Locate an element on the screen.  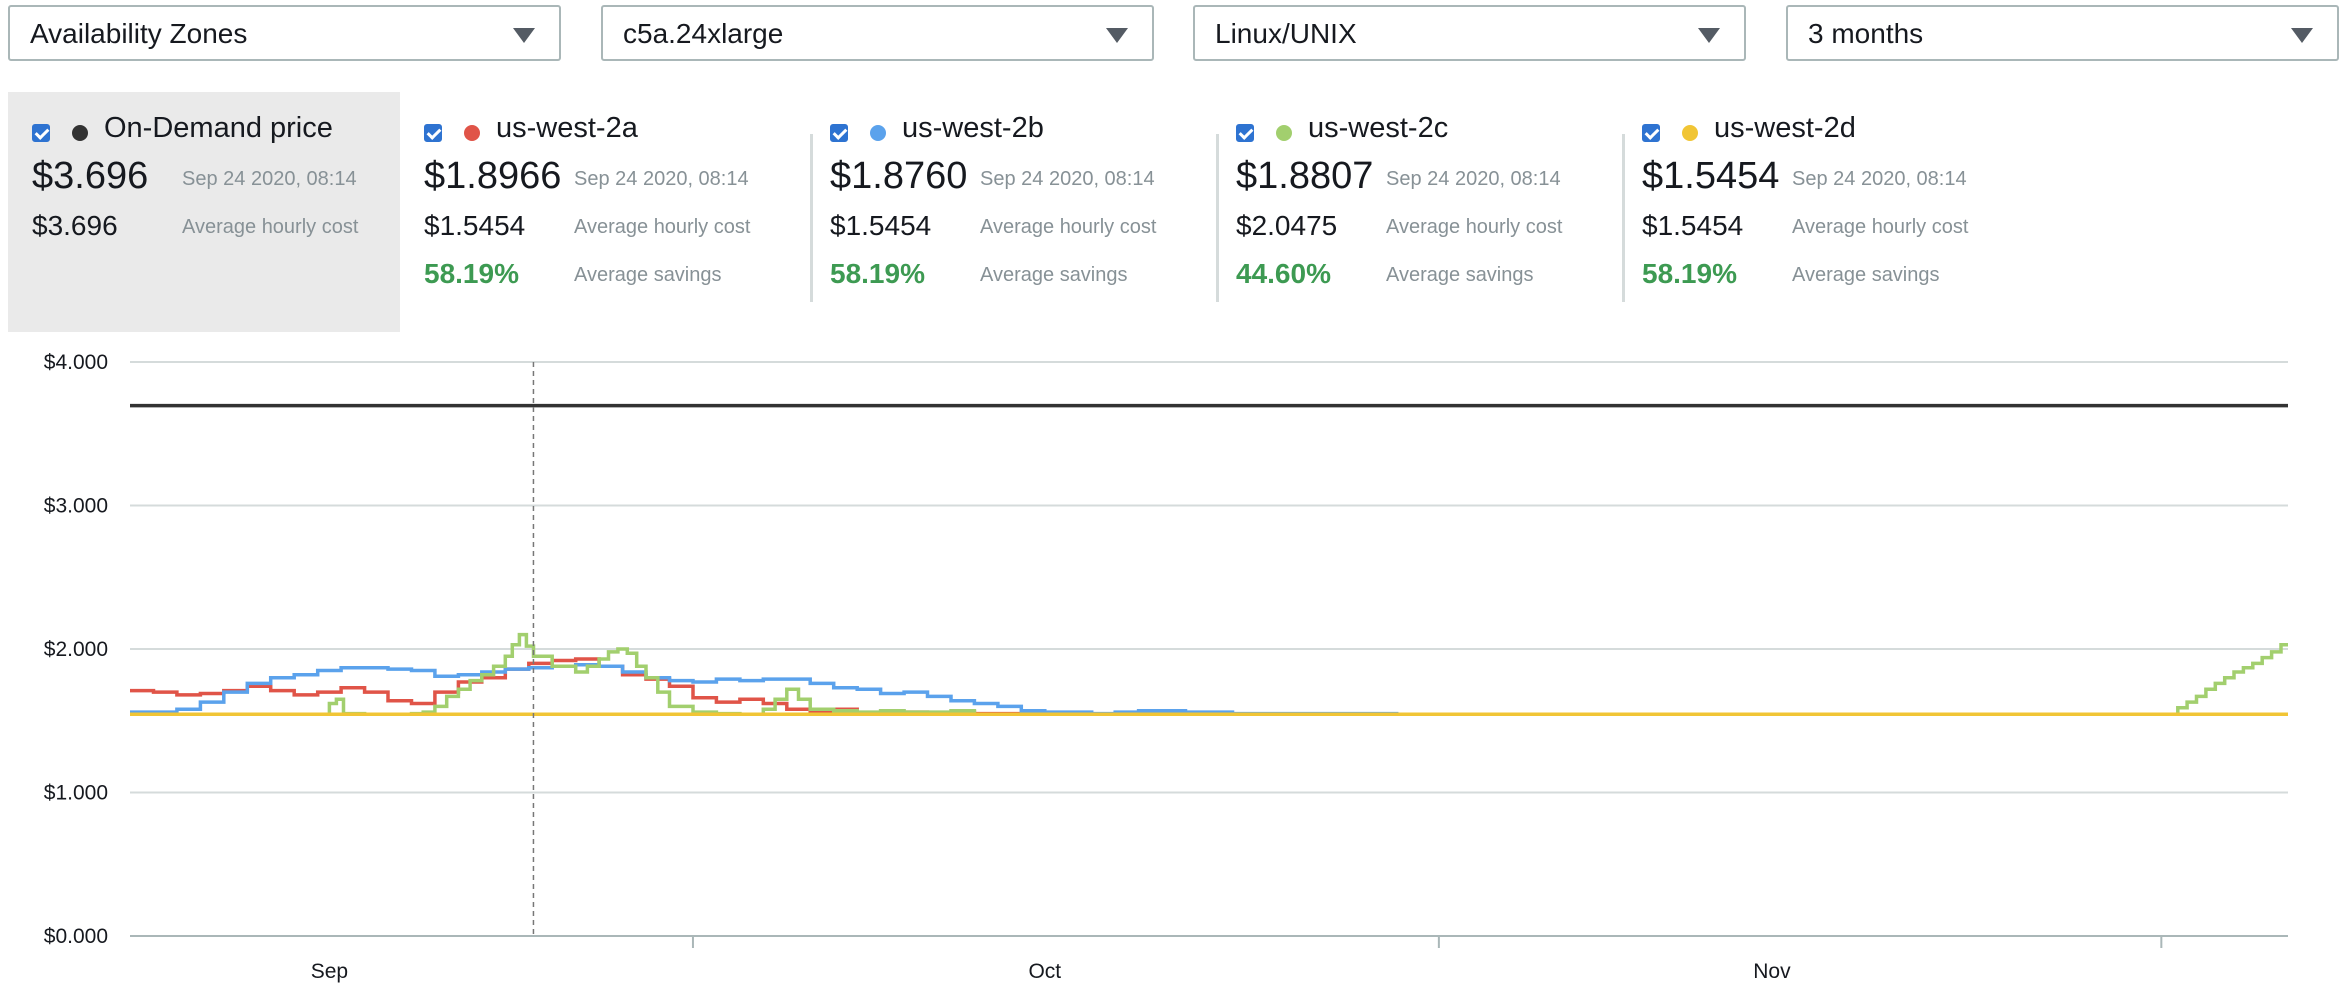
legend-name: us-west-2a is located at coordinates (567, 128).